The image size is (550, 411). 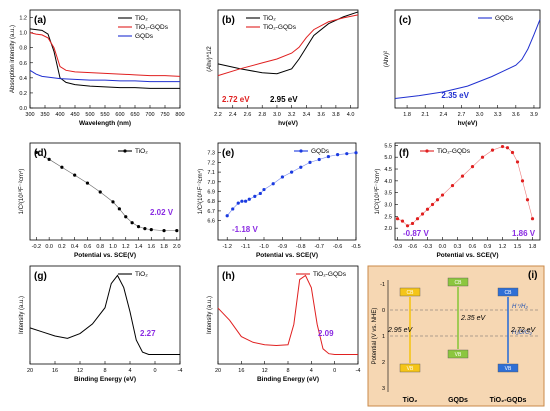 What do you see at coordinates (211, 193) in the screenshot?
I see `y-tick-label: 6.9` at bounding box center [211, 193].